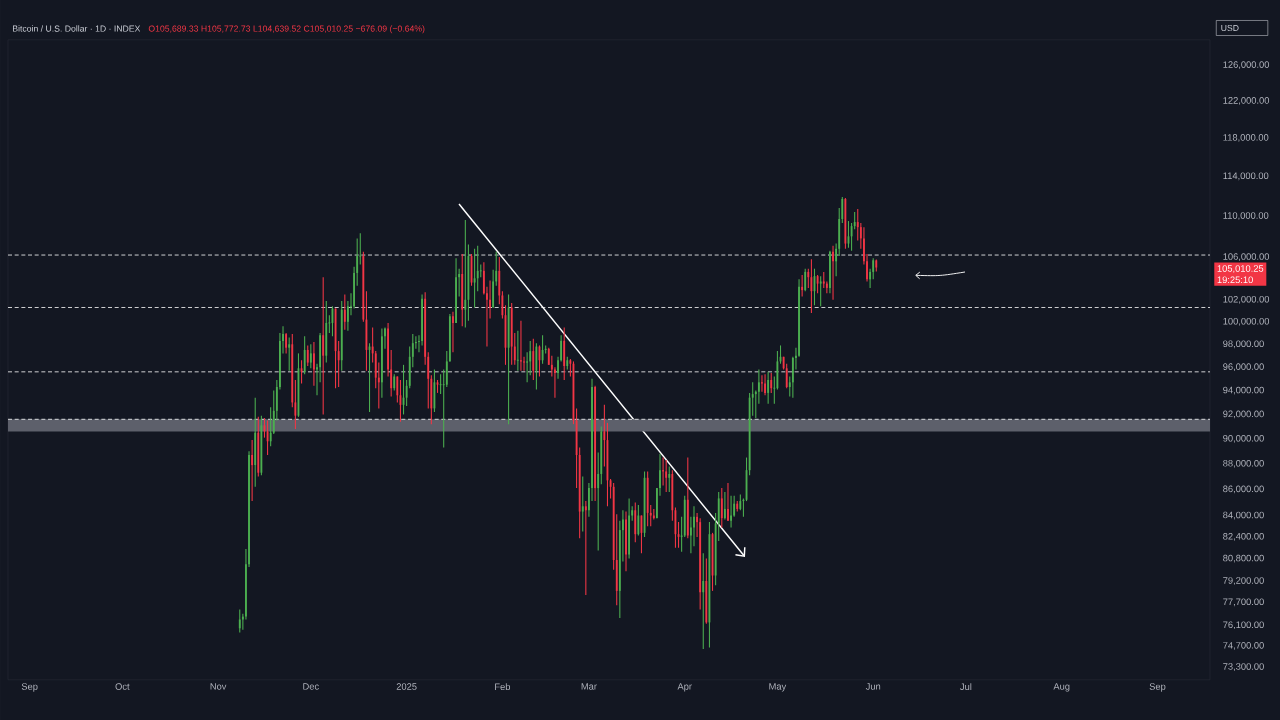 The width and height of the screenshot is (1280, 720). I want to click on y-tick-label: 80,800.00, so click(1243, 558).